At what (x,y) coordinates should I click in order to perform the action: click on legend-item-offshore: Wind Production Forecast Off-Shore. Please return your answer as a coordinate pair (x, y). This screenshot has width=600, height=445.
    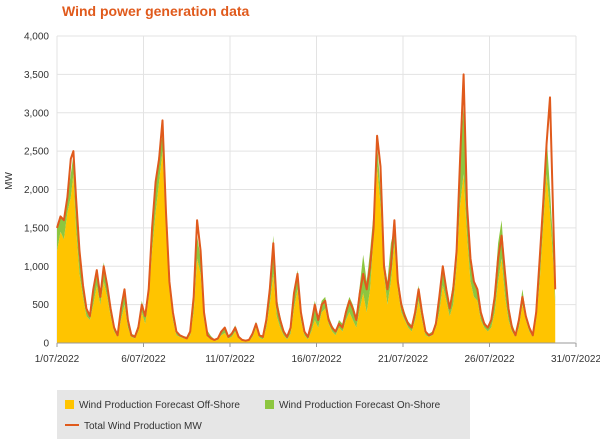
    Looking at the image, I should click on (152, 405).